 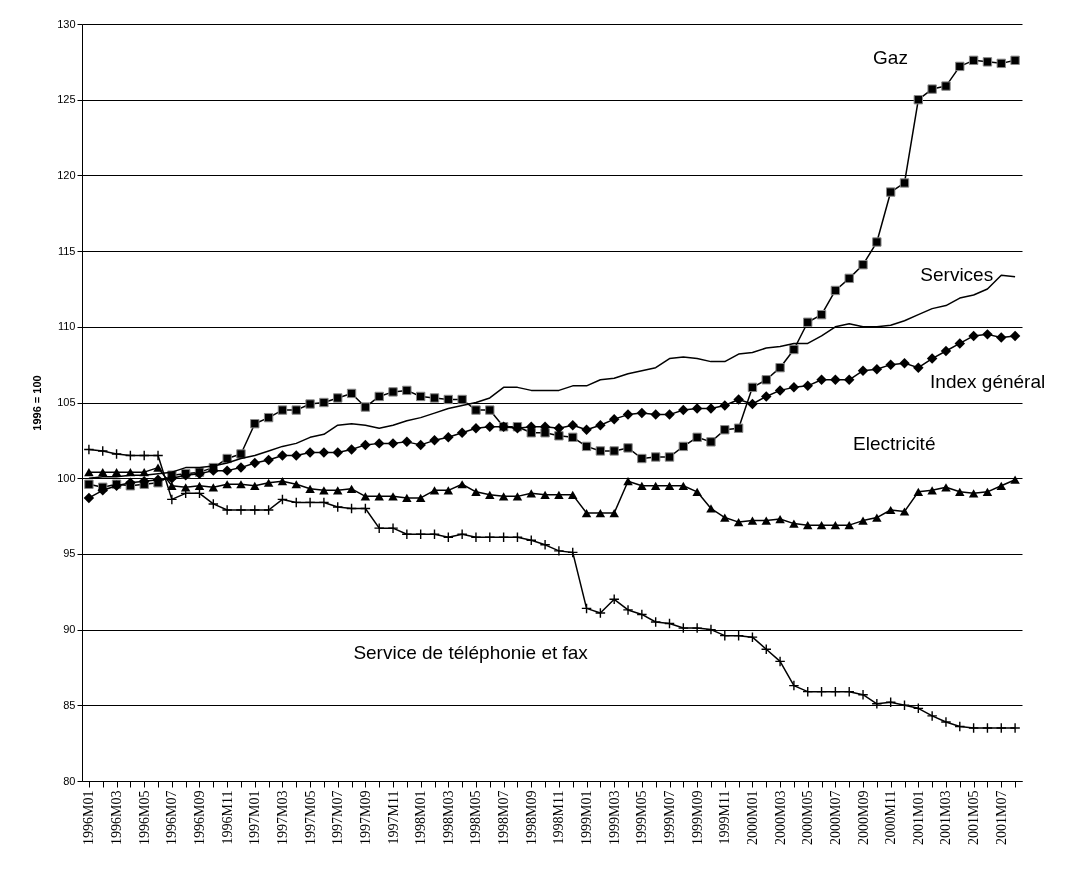 I want to click on series-label: Electricité, so click(x=894, y=443).